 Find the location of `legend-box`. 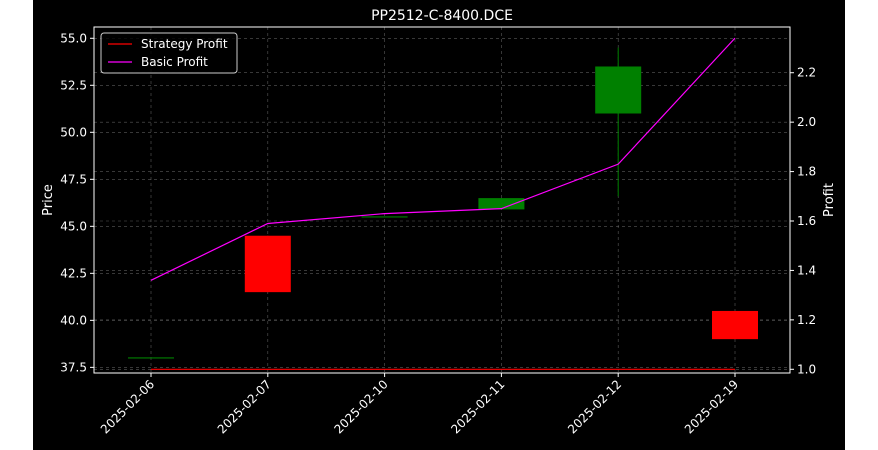

legend-box is located at coordinates (169, 53).